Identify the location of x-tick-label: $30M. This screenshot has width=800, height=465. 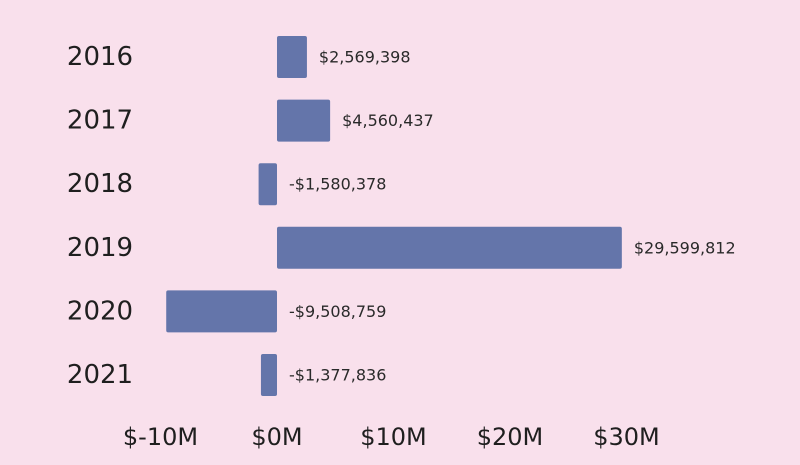
(626, 437).